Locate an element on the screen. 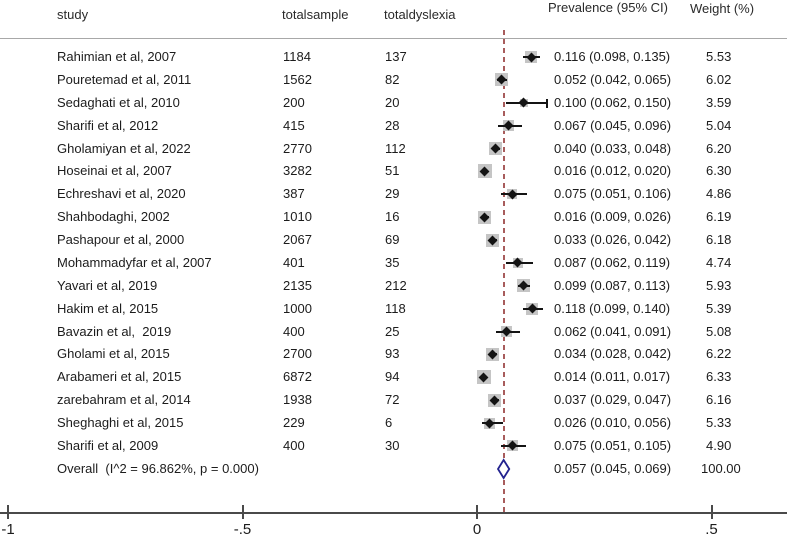  totaldyslexia-value: 16 is located at coordinates (392, 217).